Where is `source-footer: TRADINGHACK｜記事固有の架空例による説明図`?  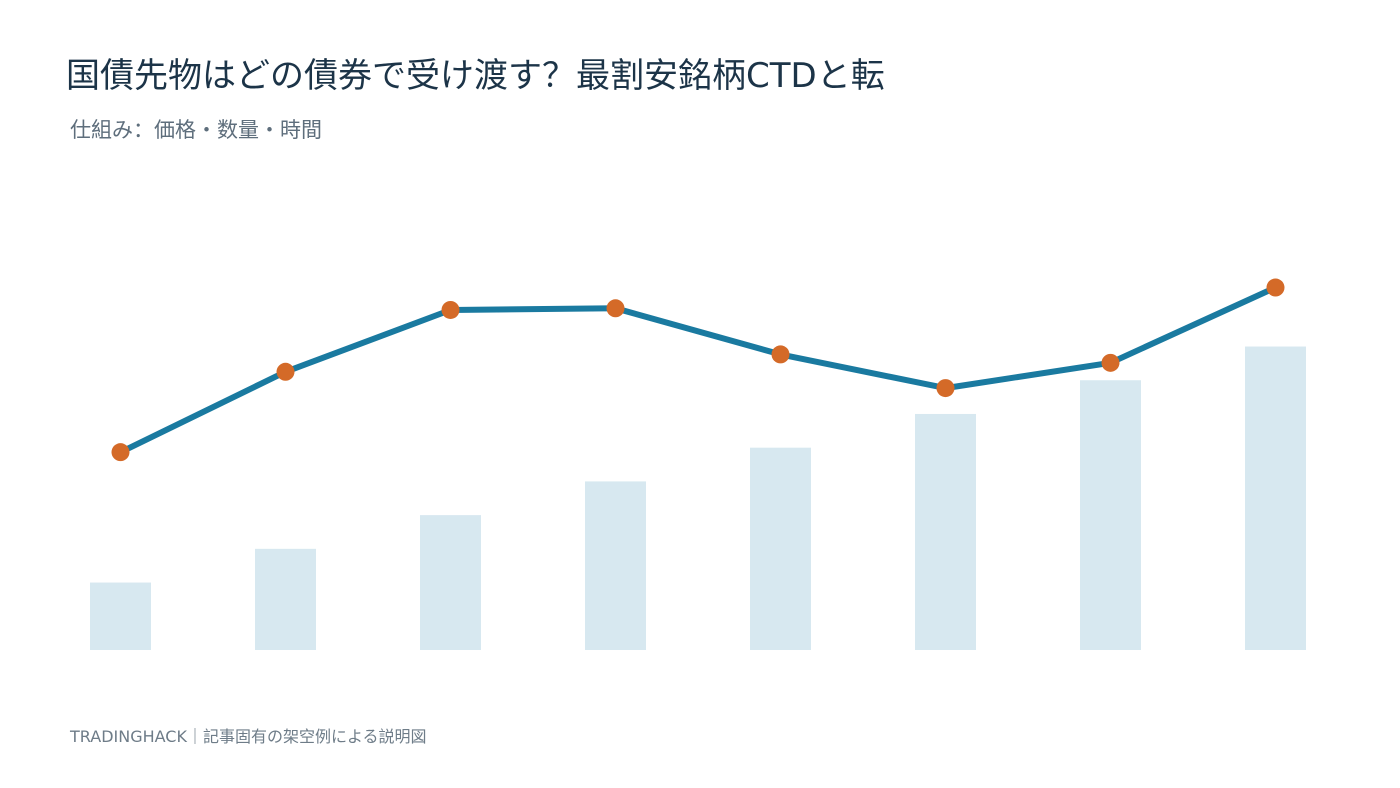
source-footer: TRADINGHACK｜記事固有の架空例による説明図 is located at coordinates (248, 736).